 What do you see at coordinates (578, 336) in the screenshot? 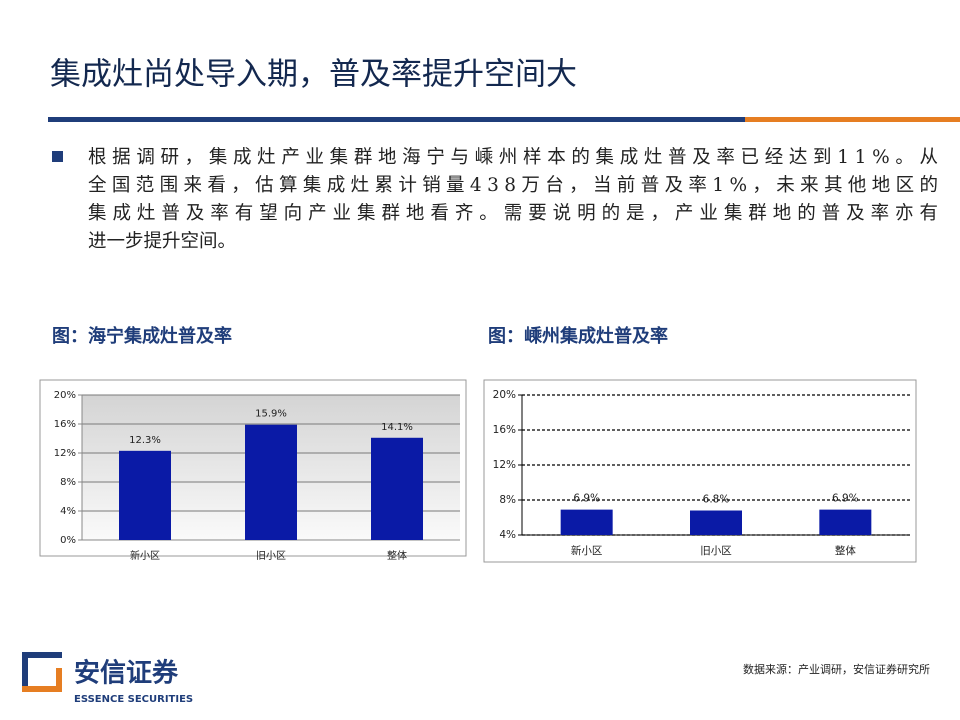
I see `chart-title: 图：嵊州集成灶普及率` at bounding box center [578, 336].